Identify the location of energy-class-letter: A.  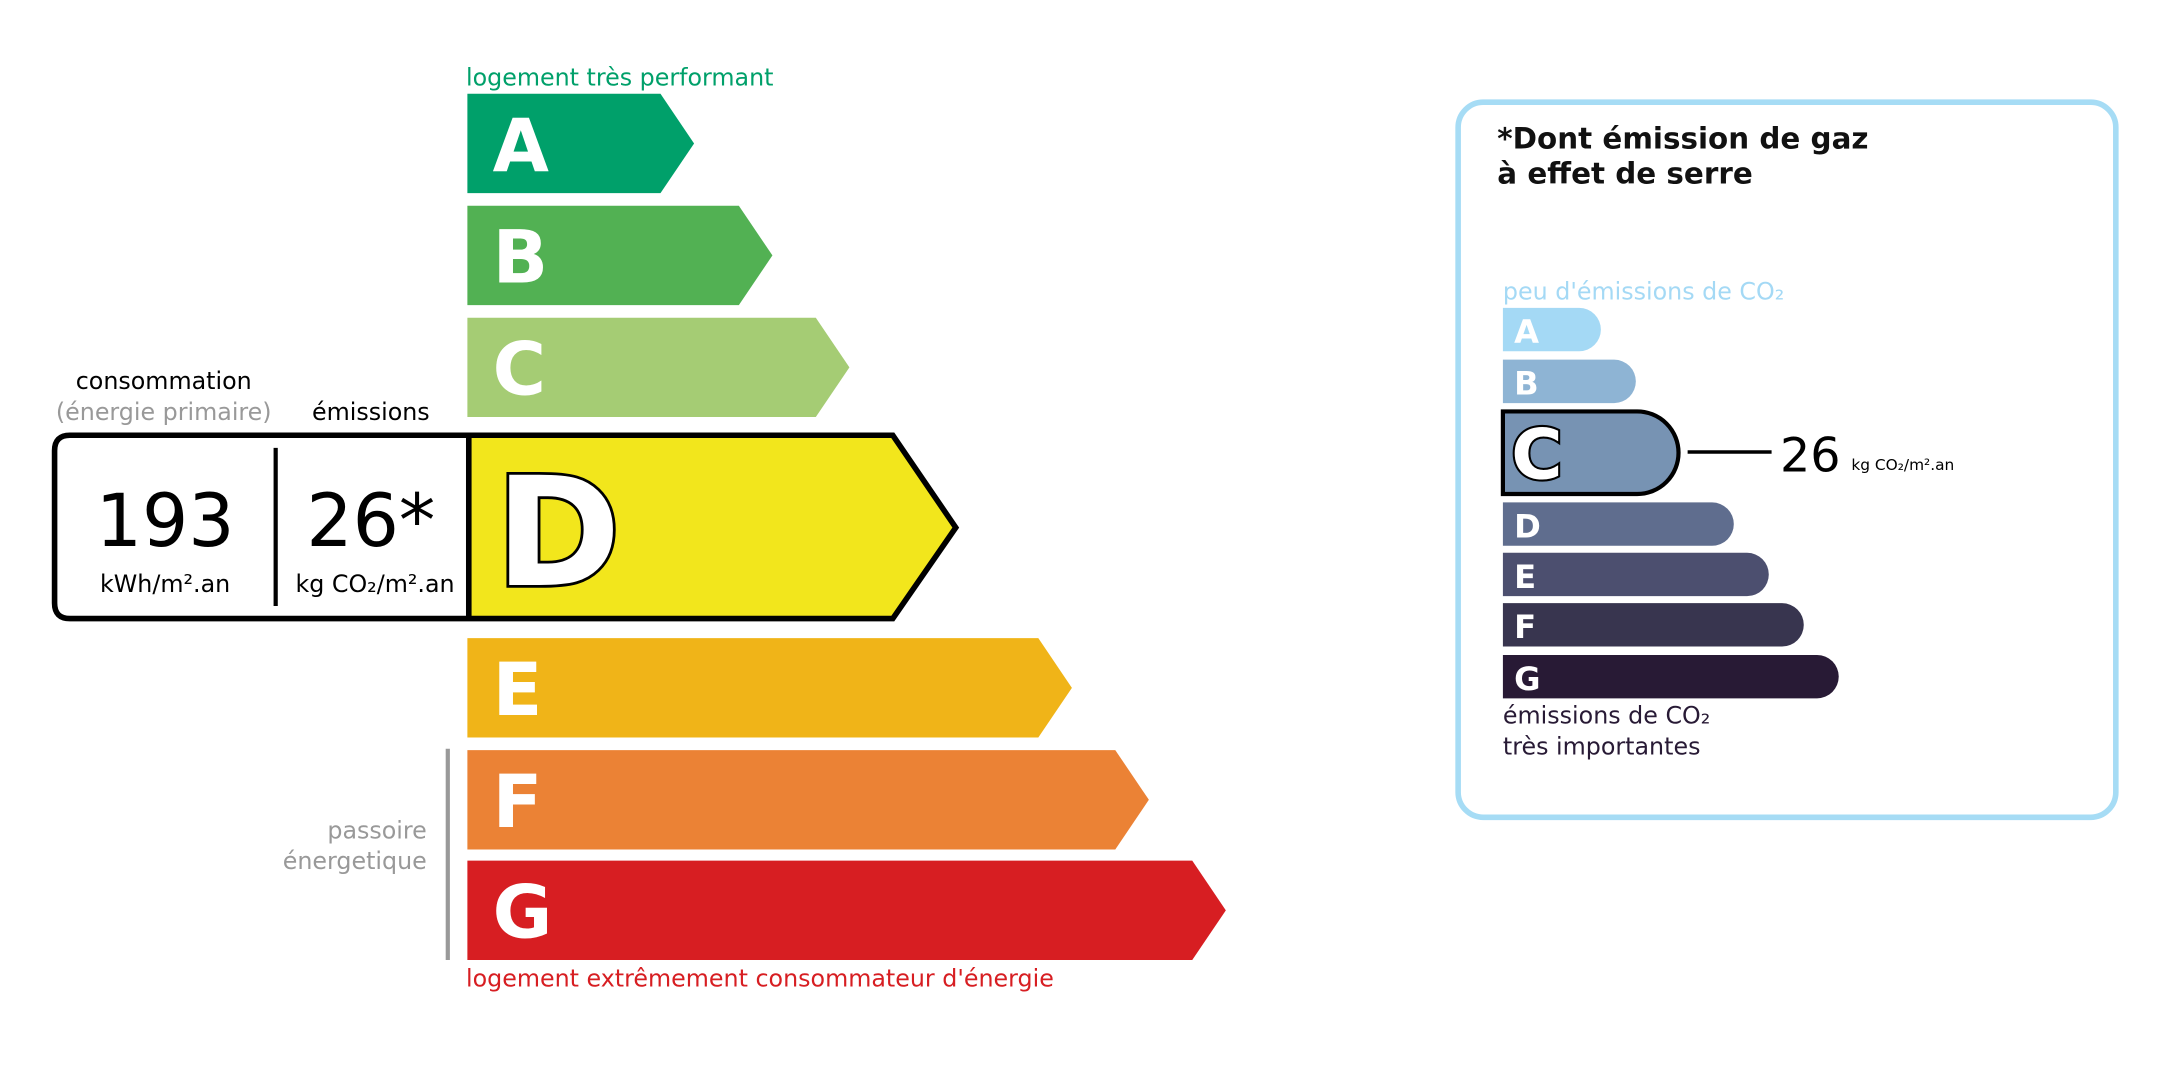
(521, 146).